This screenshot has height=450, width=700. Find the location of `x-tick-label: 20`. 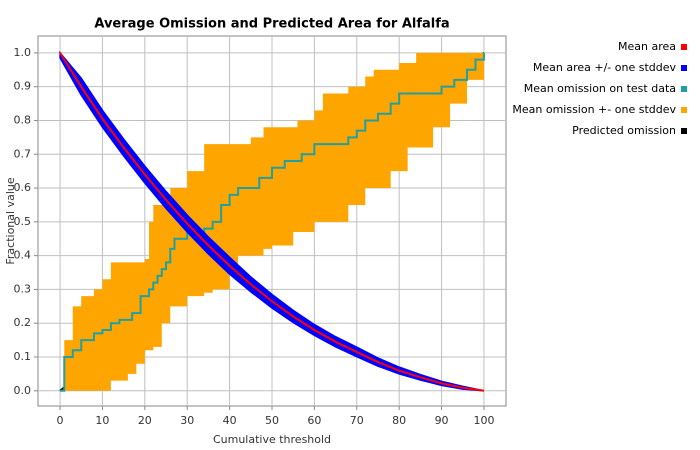

x-tick-label: 20 is located at coordinates (145, 420).